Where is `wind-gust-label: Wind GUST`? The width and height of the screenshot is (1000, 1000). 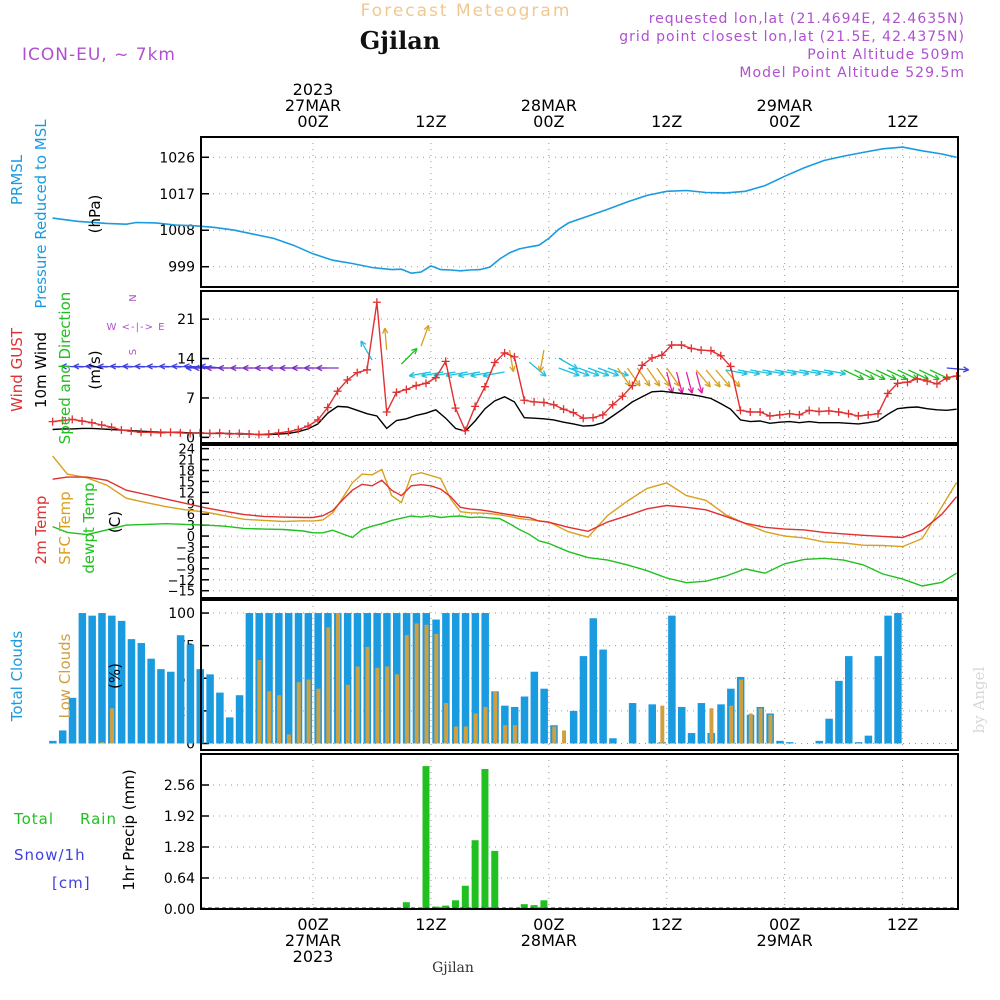
wind-gust-label: Wind GUST is located at coordinates (17, 369).